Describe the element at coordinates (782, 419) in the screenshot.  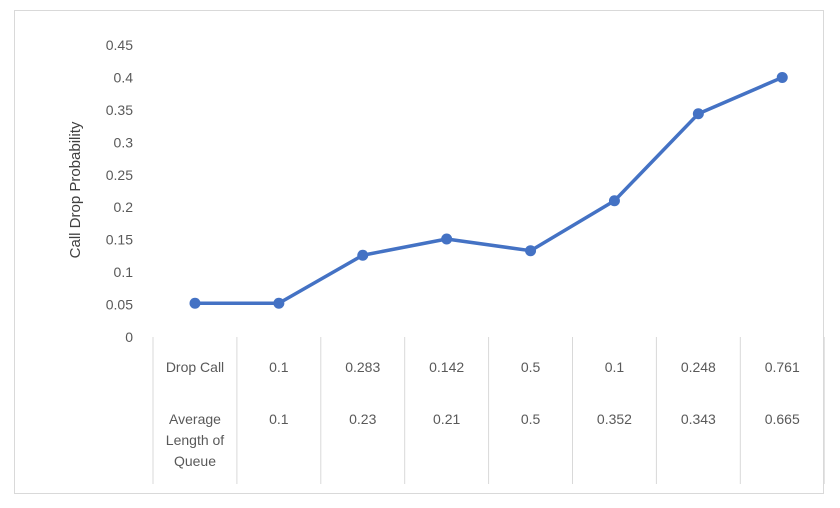
I see `table-cell: 0.665` at that location.